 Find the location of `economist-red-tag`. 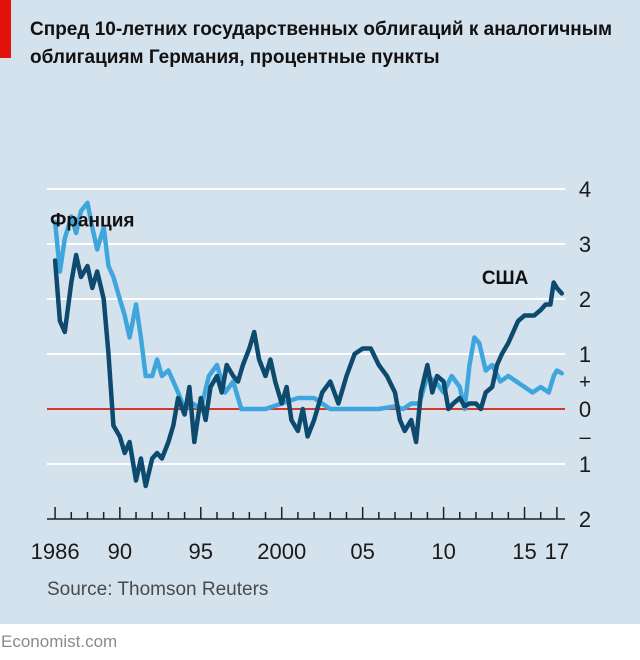

economist-red-tag is located at coordinates (5, 29).